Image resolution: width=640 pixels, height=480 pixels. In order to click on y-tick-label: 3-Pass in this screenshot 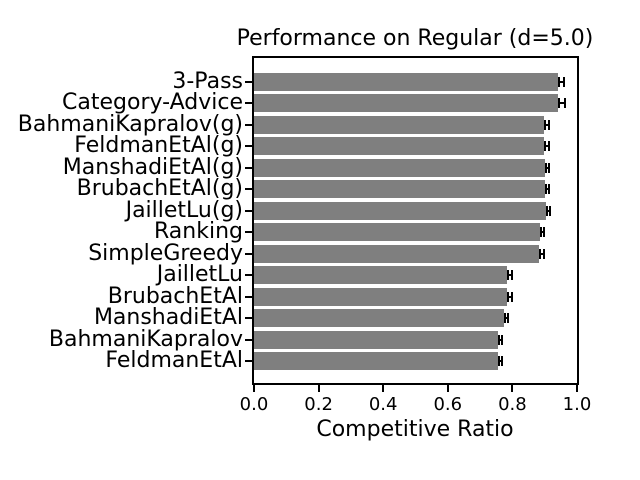, I will do `click(207, 81)`.